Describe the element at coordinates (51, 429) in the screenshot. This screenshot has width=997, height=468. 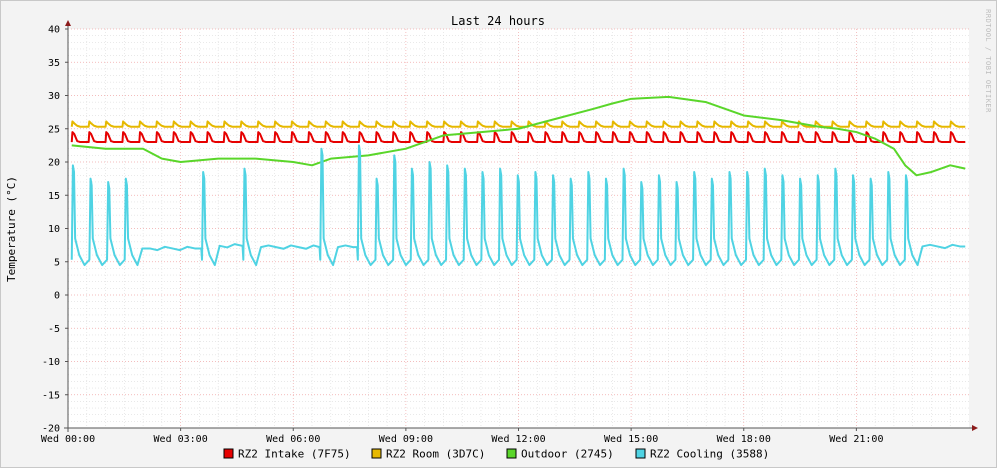
I see `y-tick-label: -20` at that location.